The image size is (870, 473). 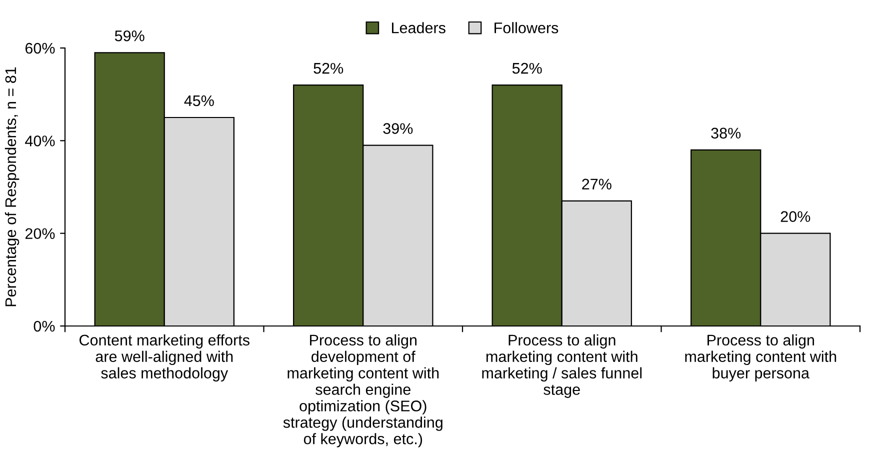 What do you see at coordinates (726, 133) in the screenshot?
I see `data-label: 38%` at bounding box center [726, 133].